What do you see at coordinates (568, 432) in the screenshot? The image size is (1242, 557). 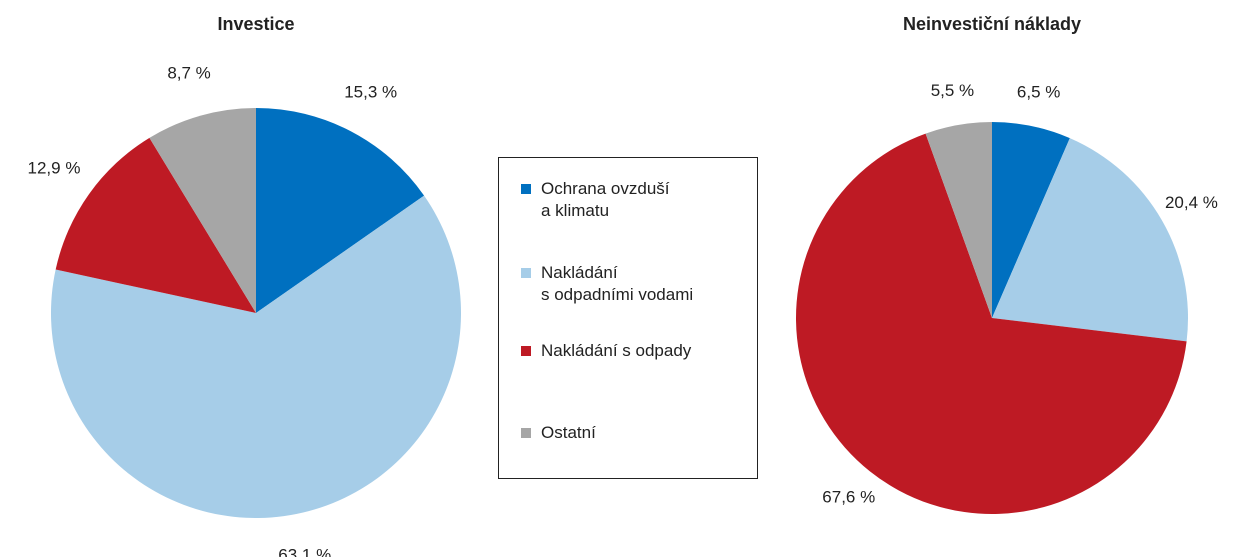 I see `legend-label: Ostatní` at bounding box center [568, 432].